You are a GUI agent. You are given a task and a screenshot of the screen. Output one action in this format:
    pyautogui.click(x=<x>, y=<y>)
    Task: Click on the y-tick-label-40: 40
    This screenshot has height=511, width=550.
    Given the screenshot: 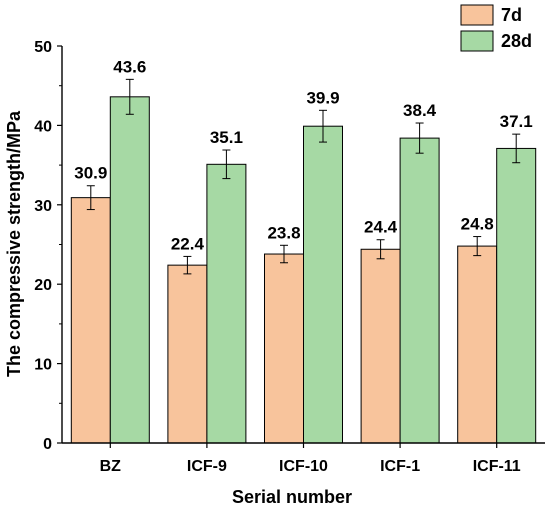 What is the action you would take?
    pyautogui.click(x=43, y=126)
    